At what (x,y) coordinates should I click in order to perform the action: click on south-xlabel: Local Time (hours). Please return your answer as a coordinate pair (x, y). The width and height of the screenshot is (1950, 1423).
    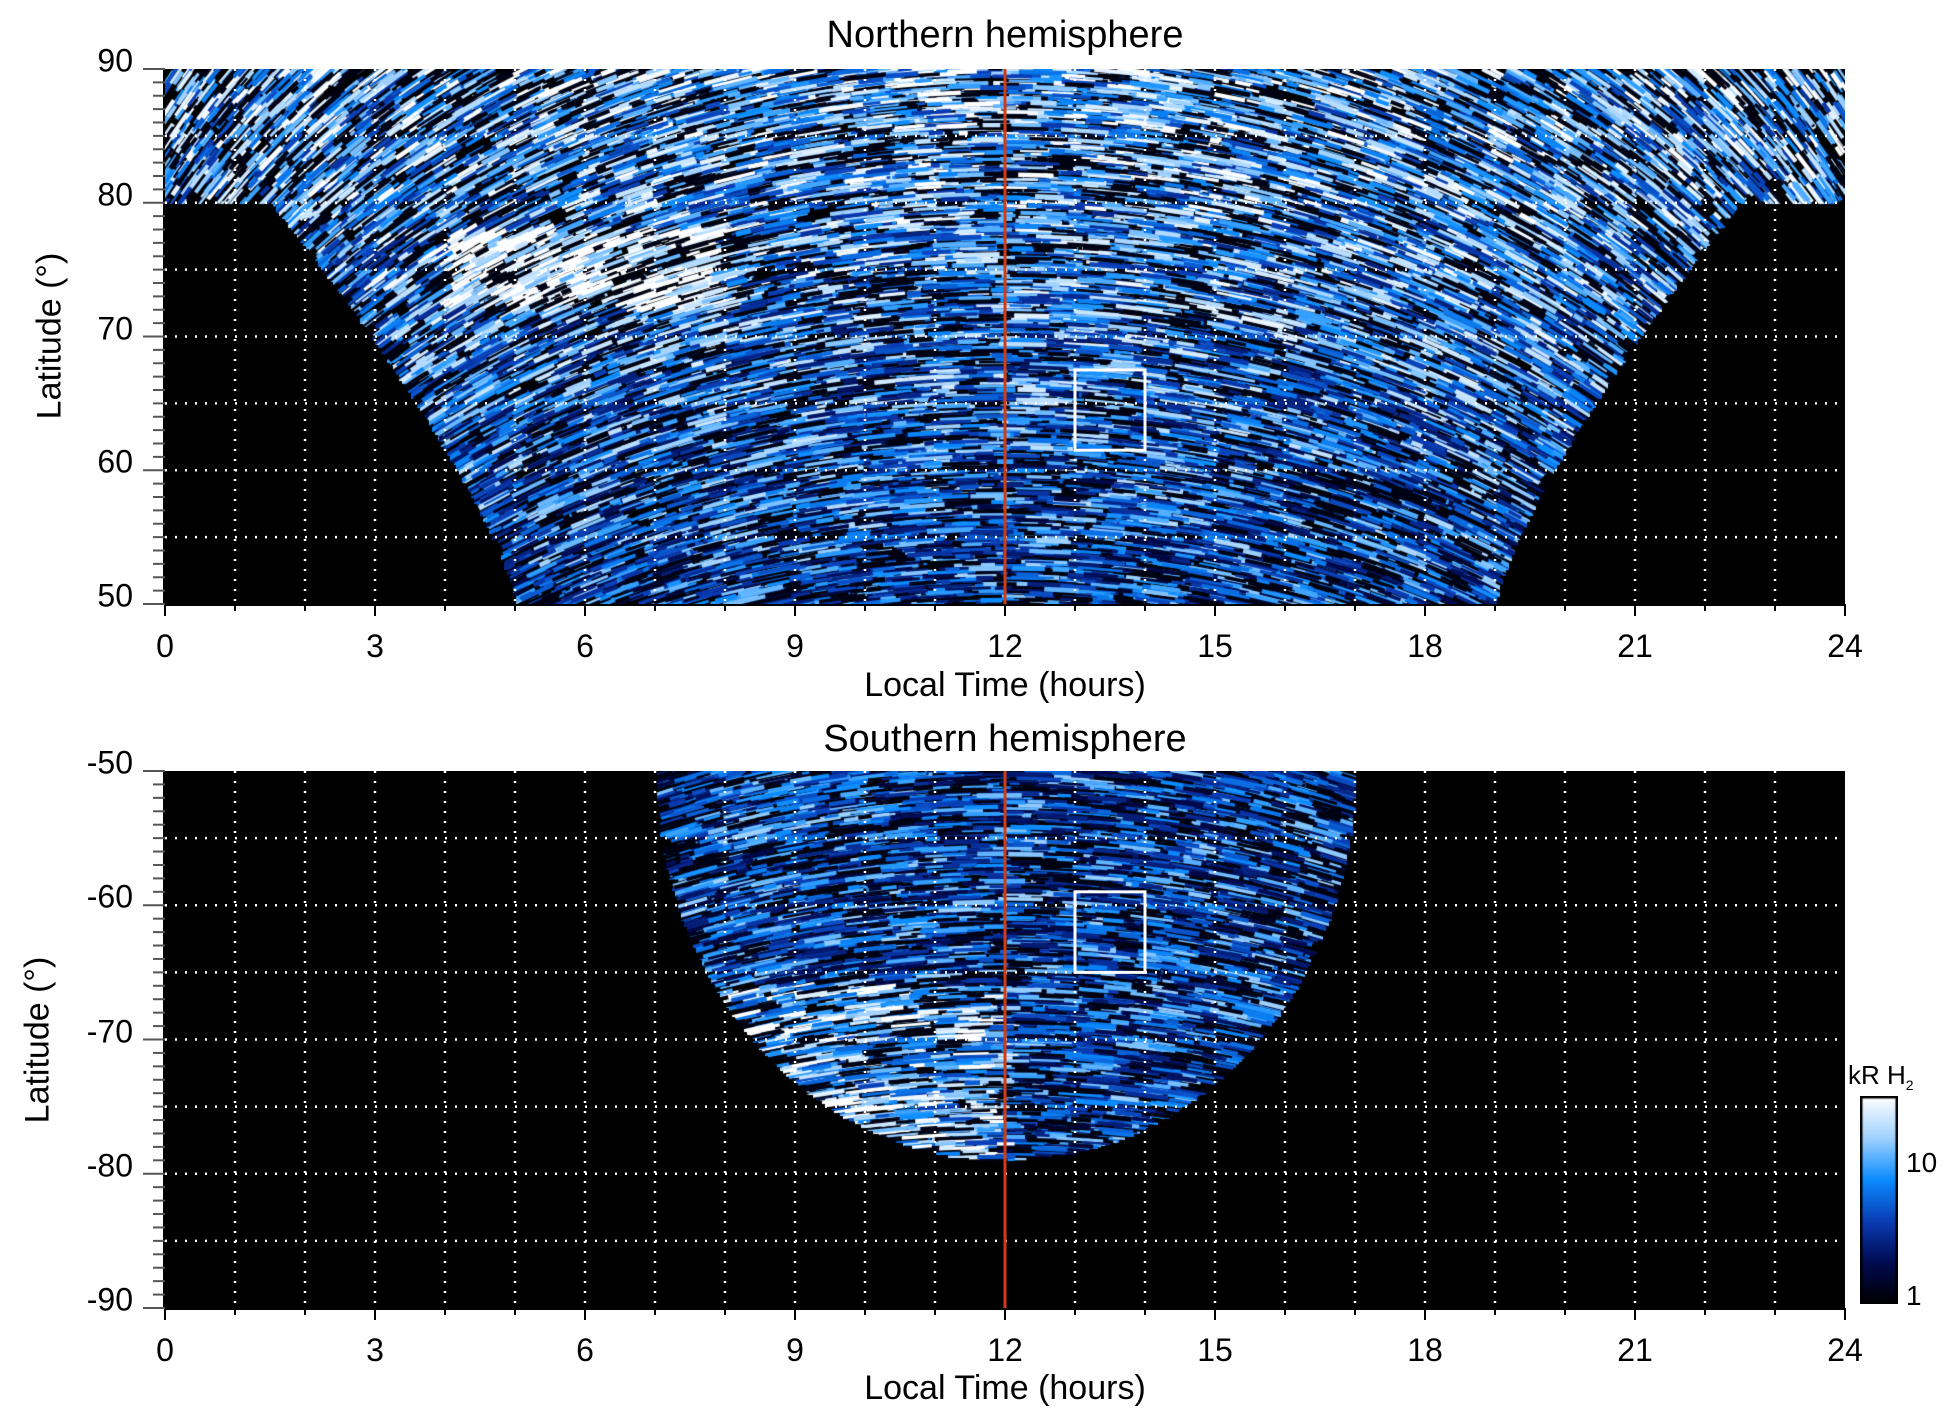
    Looking at the image, I should click on (1005, 1388).